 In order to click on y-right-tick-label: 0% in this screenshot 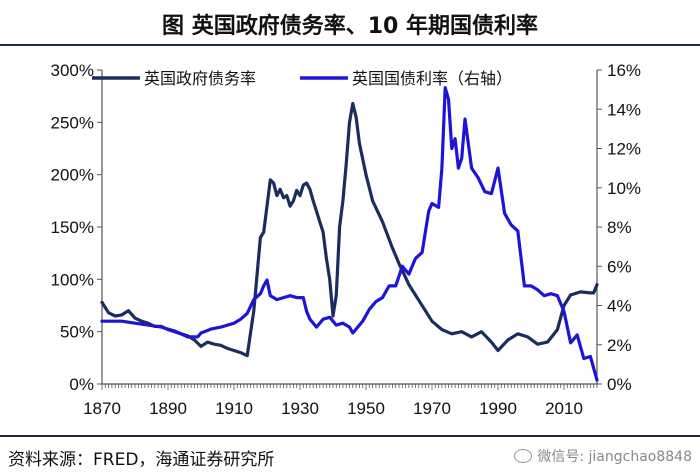, I will do `click(619, 384)`.